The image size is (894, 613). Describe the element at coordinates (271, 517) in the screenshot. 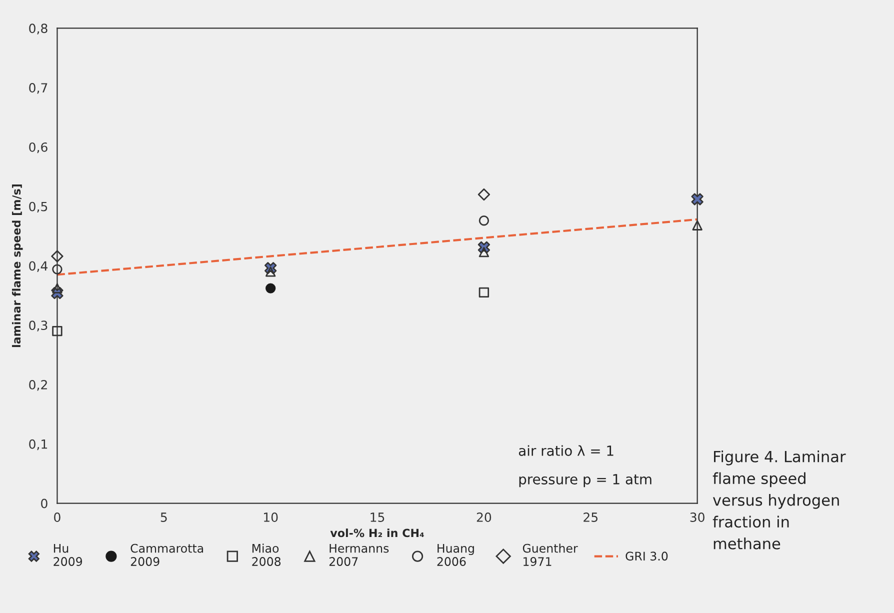

I see `x-tick-label: 10` at that location.